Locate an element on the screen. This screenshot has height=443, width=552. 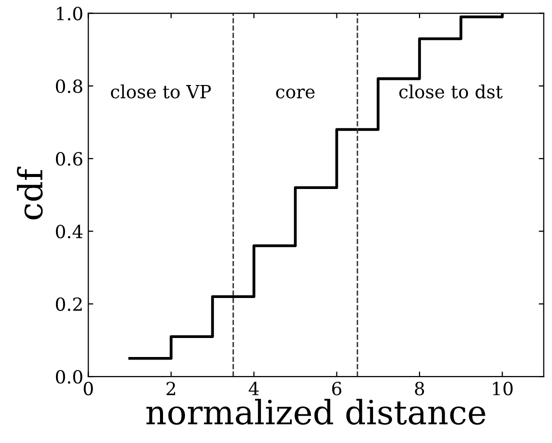
y-tick-label: 0.2 is located at coordinates (69, 304).